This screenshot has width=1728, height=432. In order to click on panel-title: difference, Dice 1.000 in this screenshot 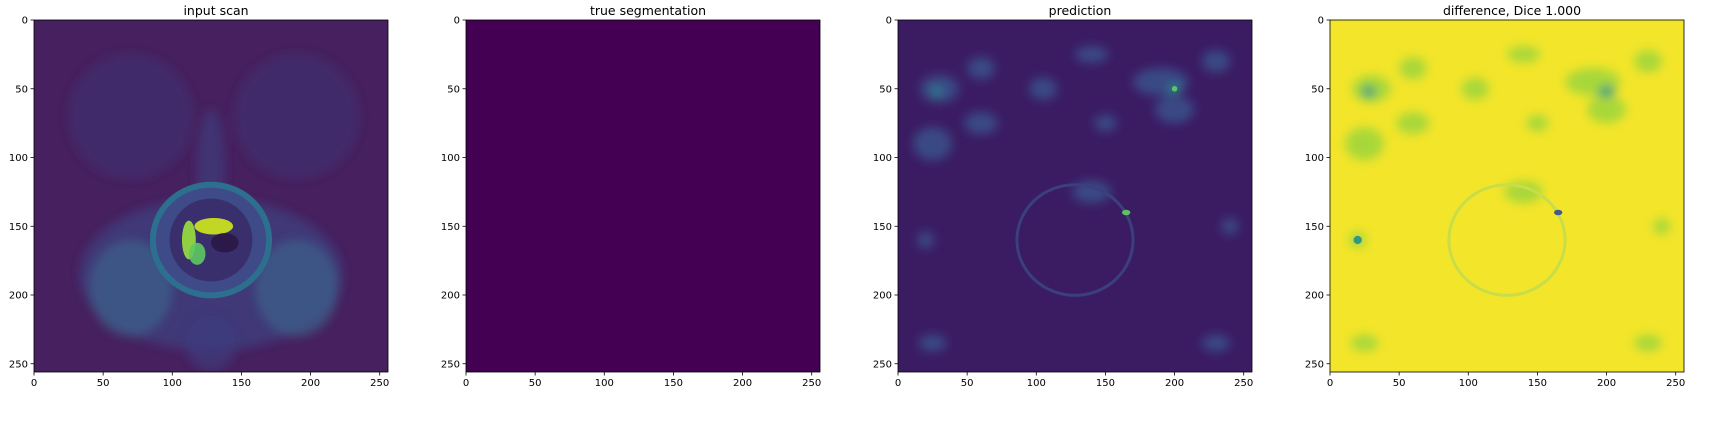, I will do `click(1512, 10)`.